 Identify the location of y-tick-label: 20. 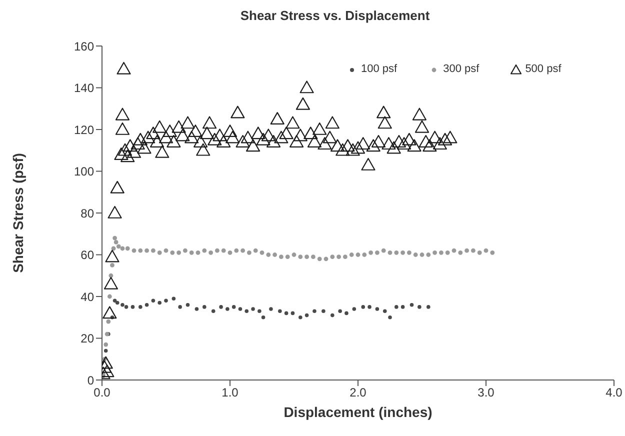
(87, 339).